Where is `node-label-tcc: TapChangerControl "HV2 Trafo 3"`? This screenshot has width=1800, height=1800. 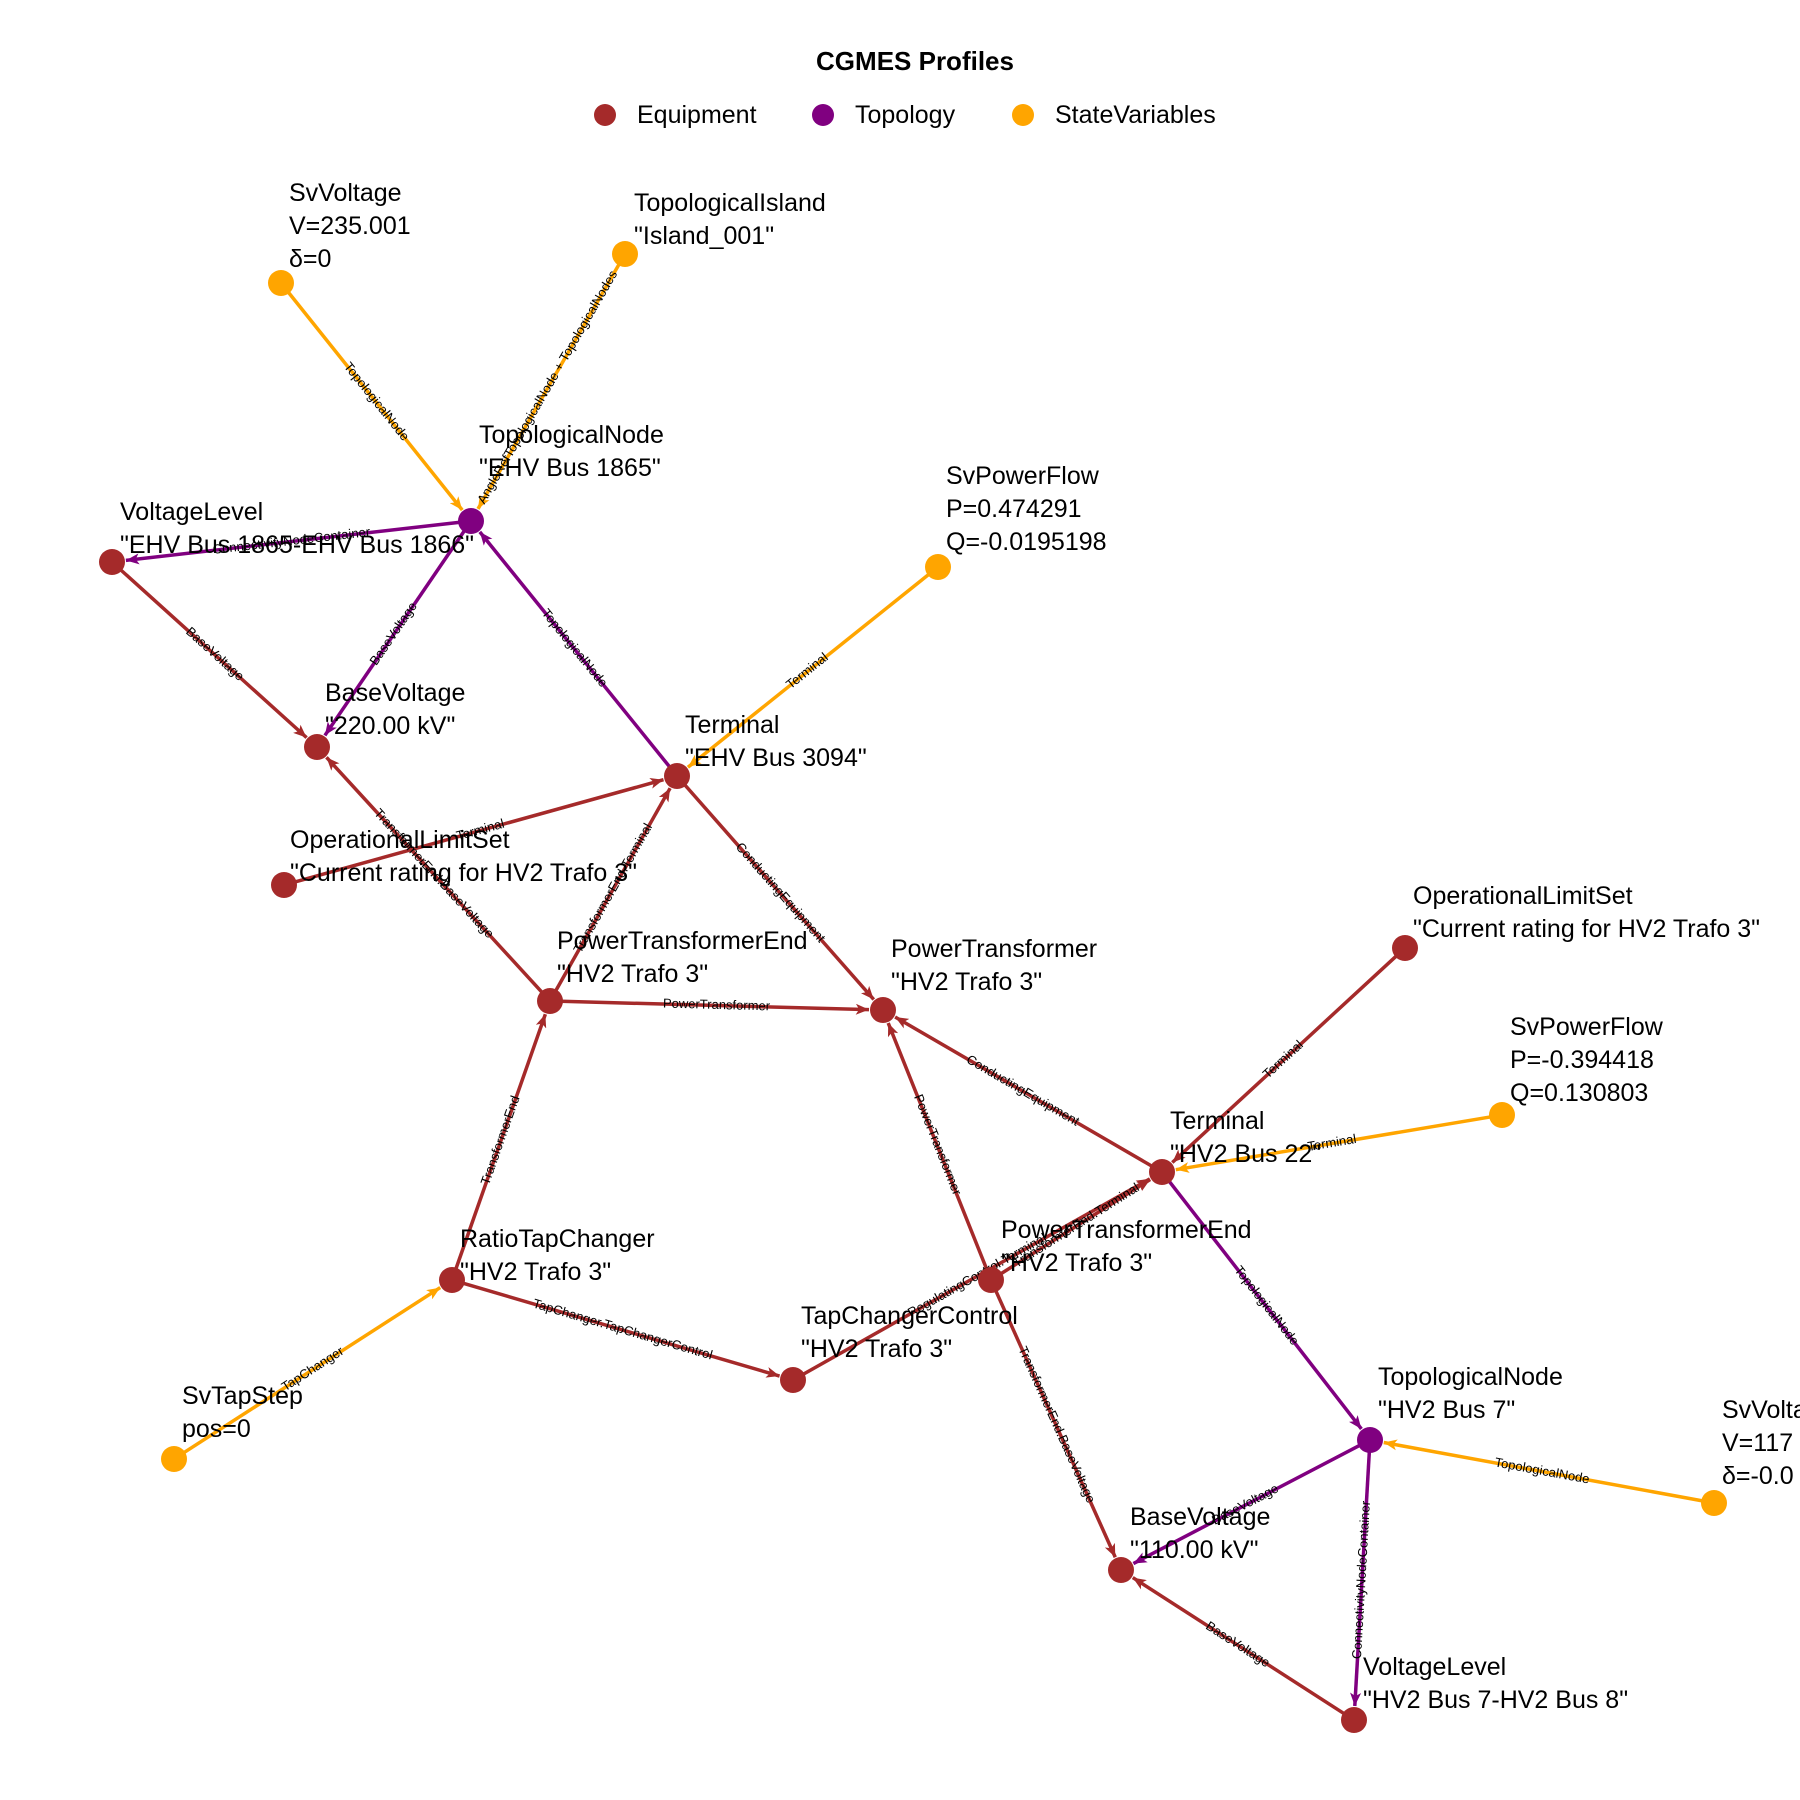 node-label-tcc: TapChangerControl "HV2 Trafo 3" is located at coordinates (909, 1332).